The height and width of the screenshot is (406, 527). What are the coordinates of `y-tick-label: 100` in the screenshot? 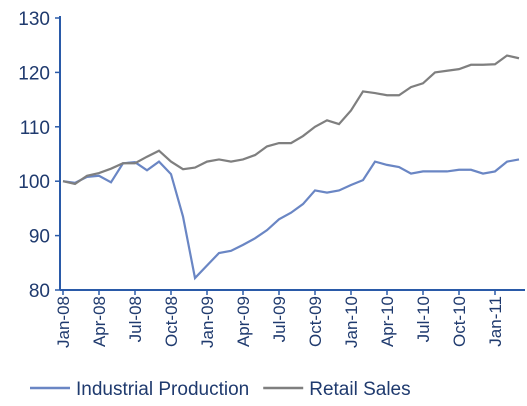 It's located at (34, 182).